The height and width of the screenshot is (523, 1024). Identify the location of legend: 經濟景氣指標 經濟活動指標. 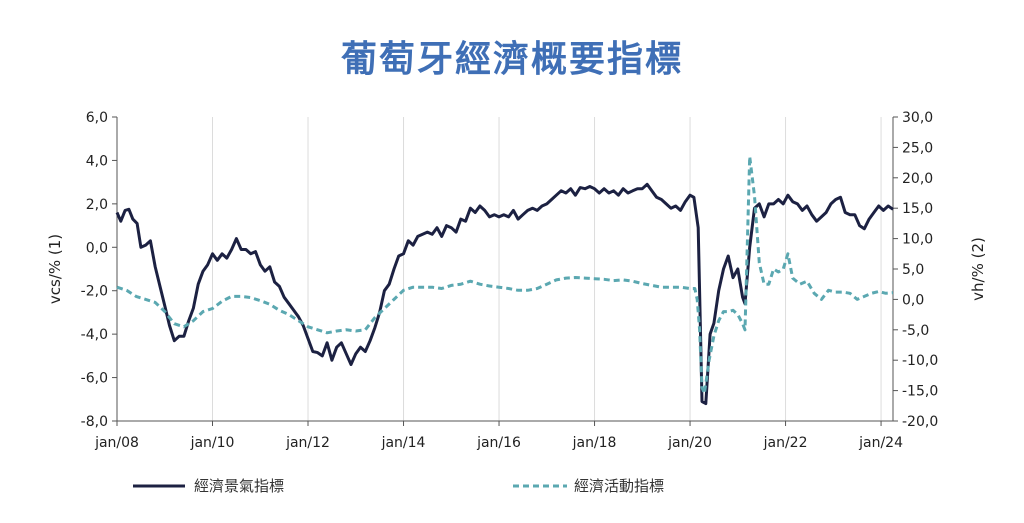
(398, 486).